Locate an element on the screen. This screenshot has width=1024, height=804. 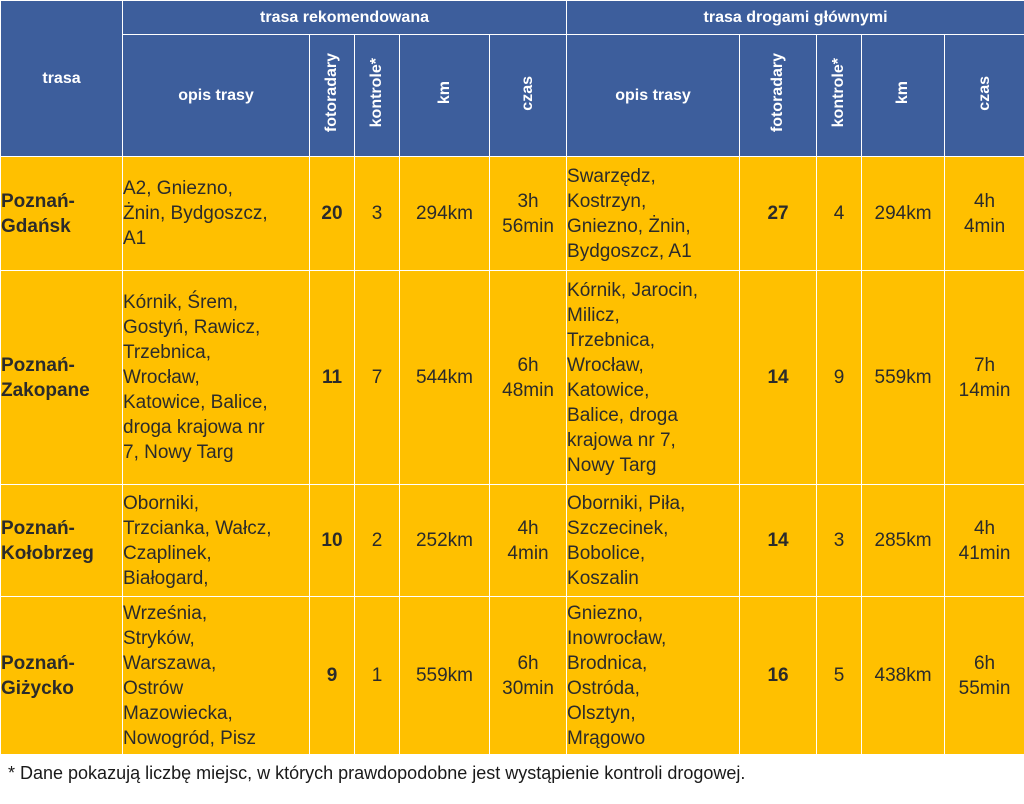
header-main-opis-trasy: opis trasy is located at coordinates (653, 95).